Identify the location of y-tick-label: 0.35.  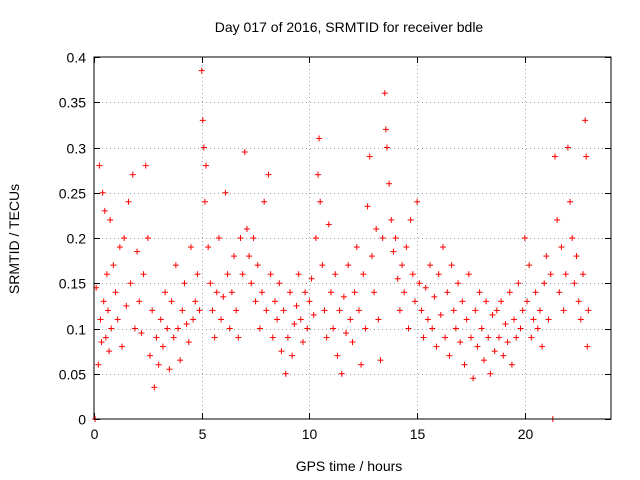
(72, 103).